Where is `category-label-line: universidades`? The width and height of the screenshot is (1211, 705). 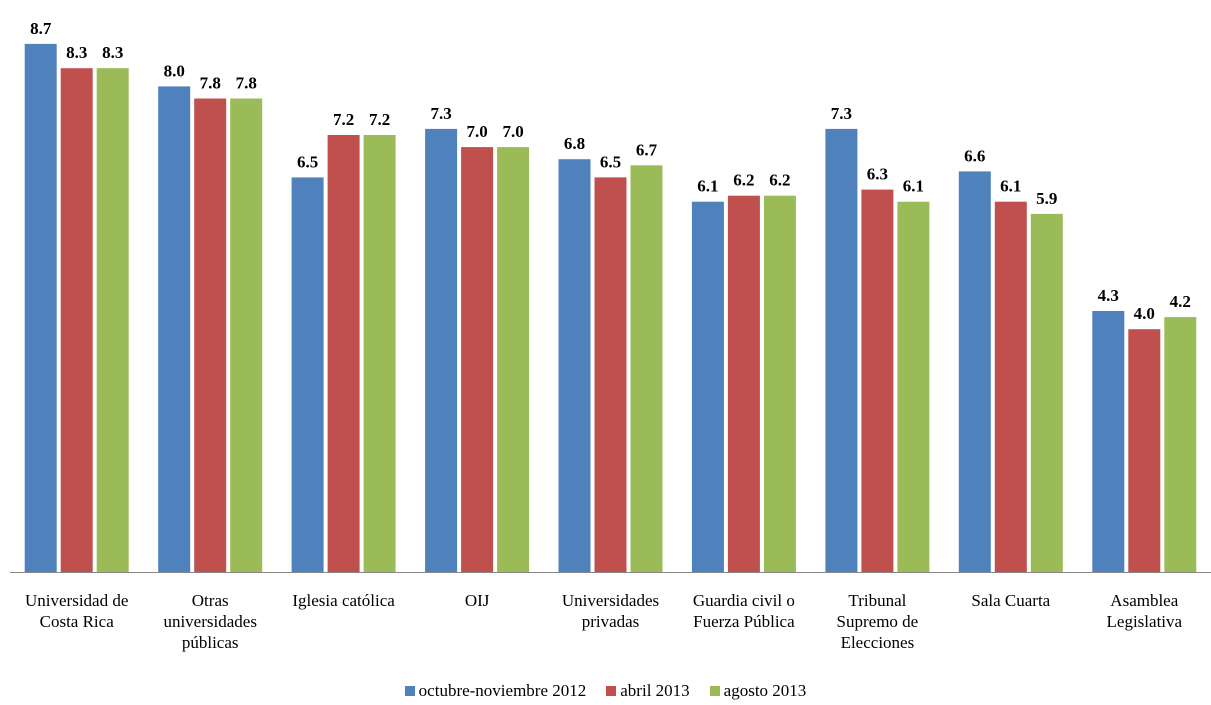 category-label-line: universidades is located at coordinates (209, 621).